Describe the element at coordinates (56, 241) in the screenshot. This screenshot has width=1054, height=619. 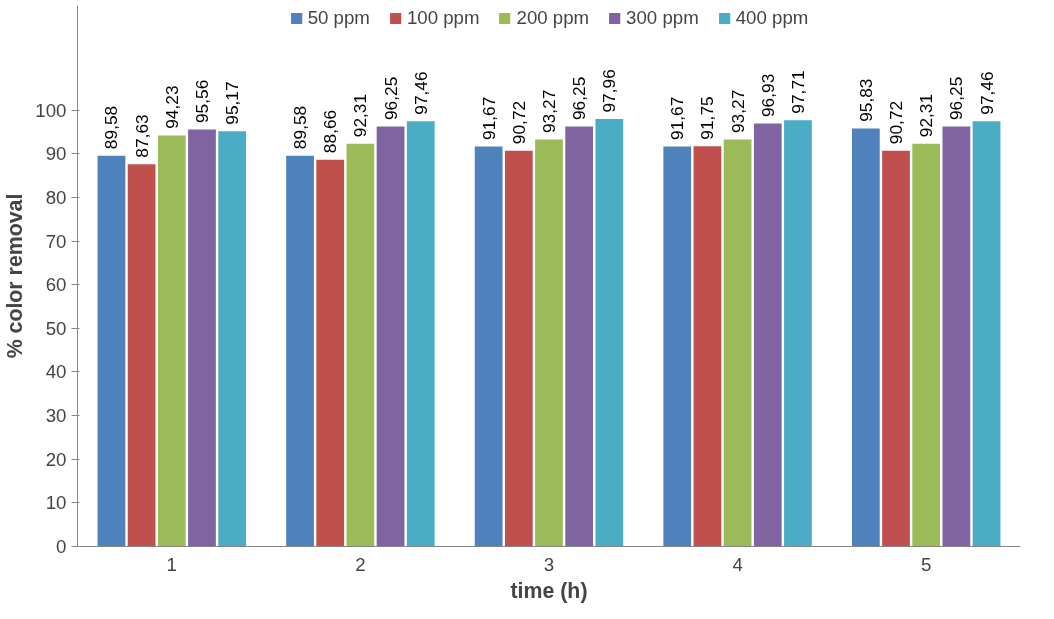
I see `y-tick-label: 70` at that location.